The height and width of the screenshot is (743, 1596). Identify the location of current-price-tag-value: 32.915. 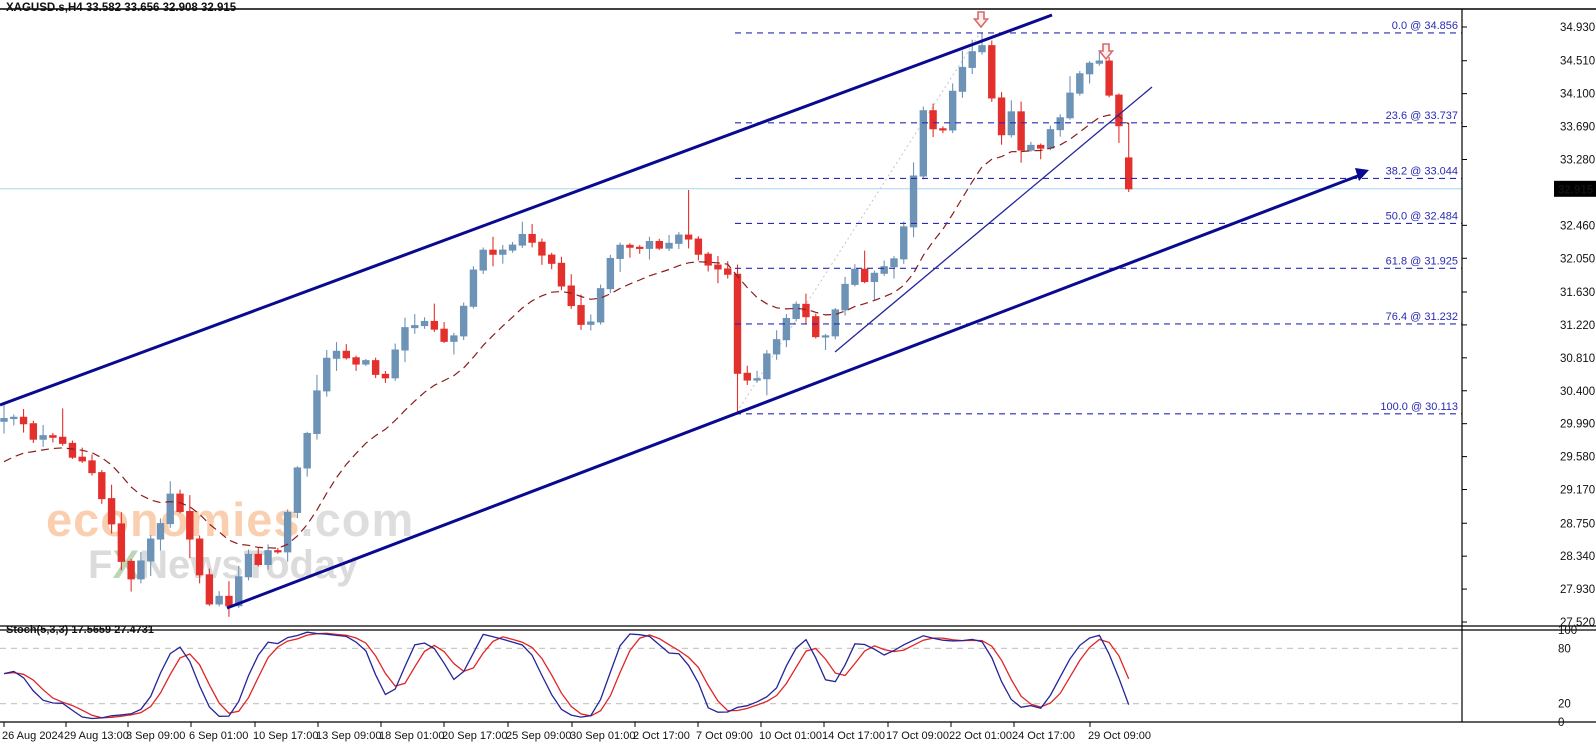
(1576, 190).